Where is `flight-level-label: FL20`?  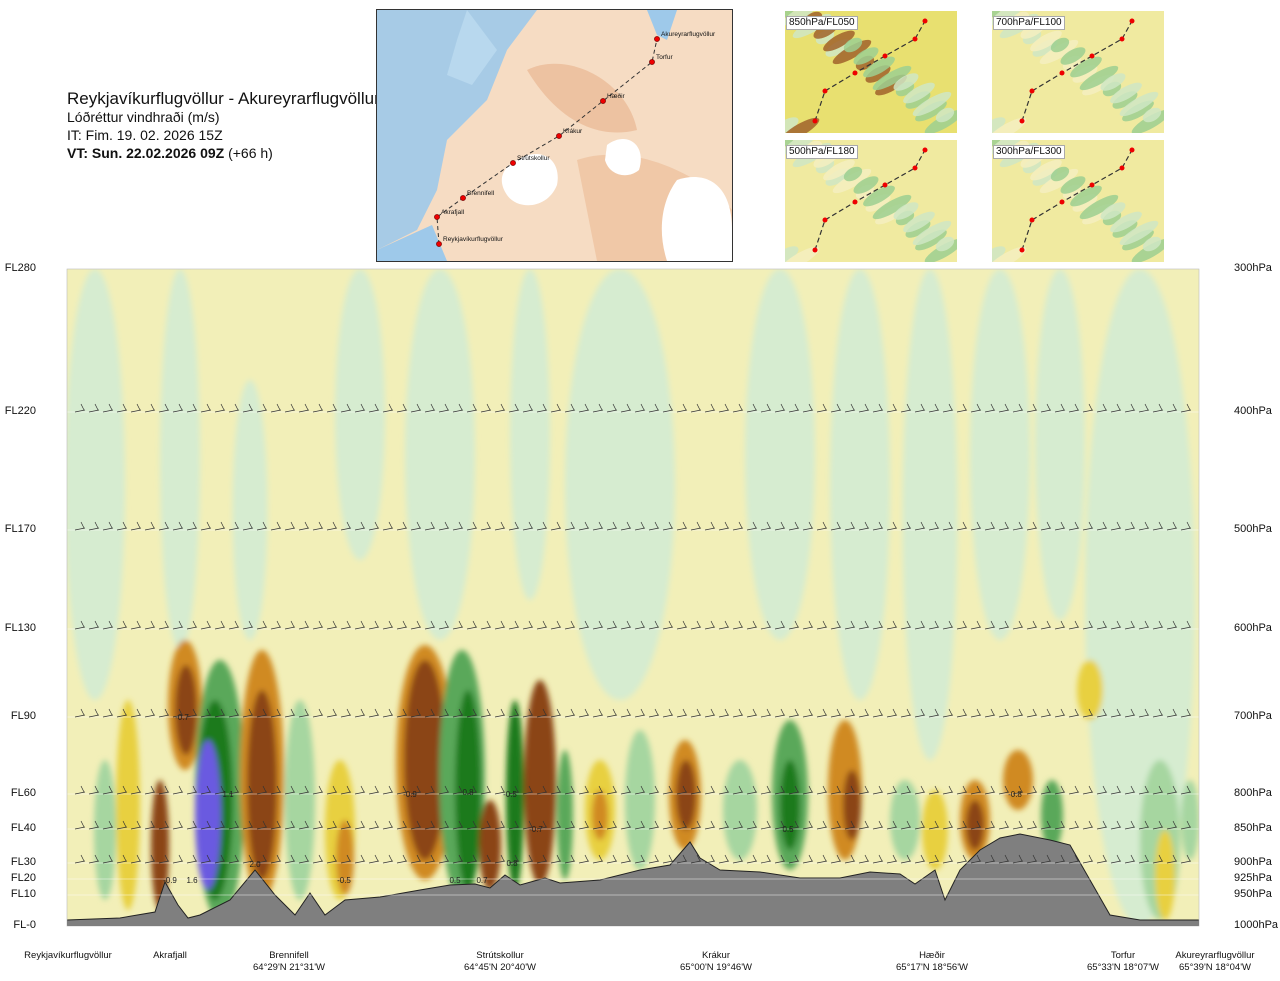 flight-level-label: FL20 is located at coordinates (23, 878).